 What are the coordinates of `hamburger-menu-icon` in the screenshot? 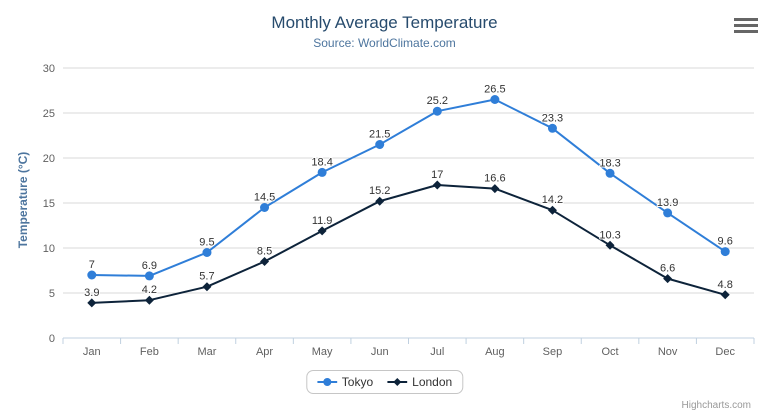 It's located at (746, 25).